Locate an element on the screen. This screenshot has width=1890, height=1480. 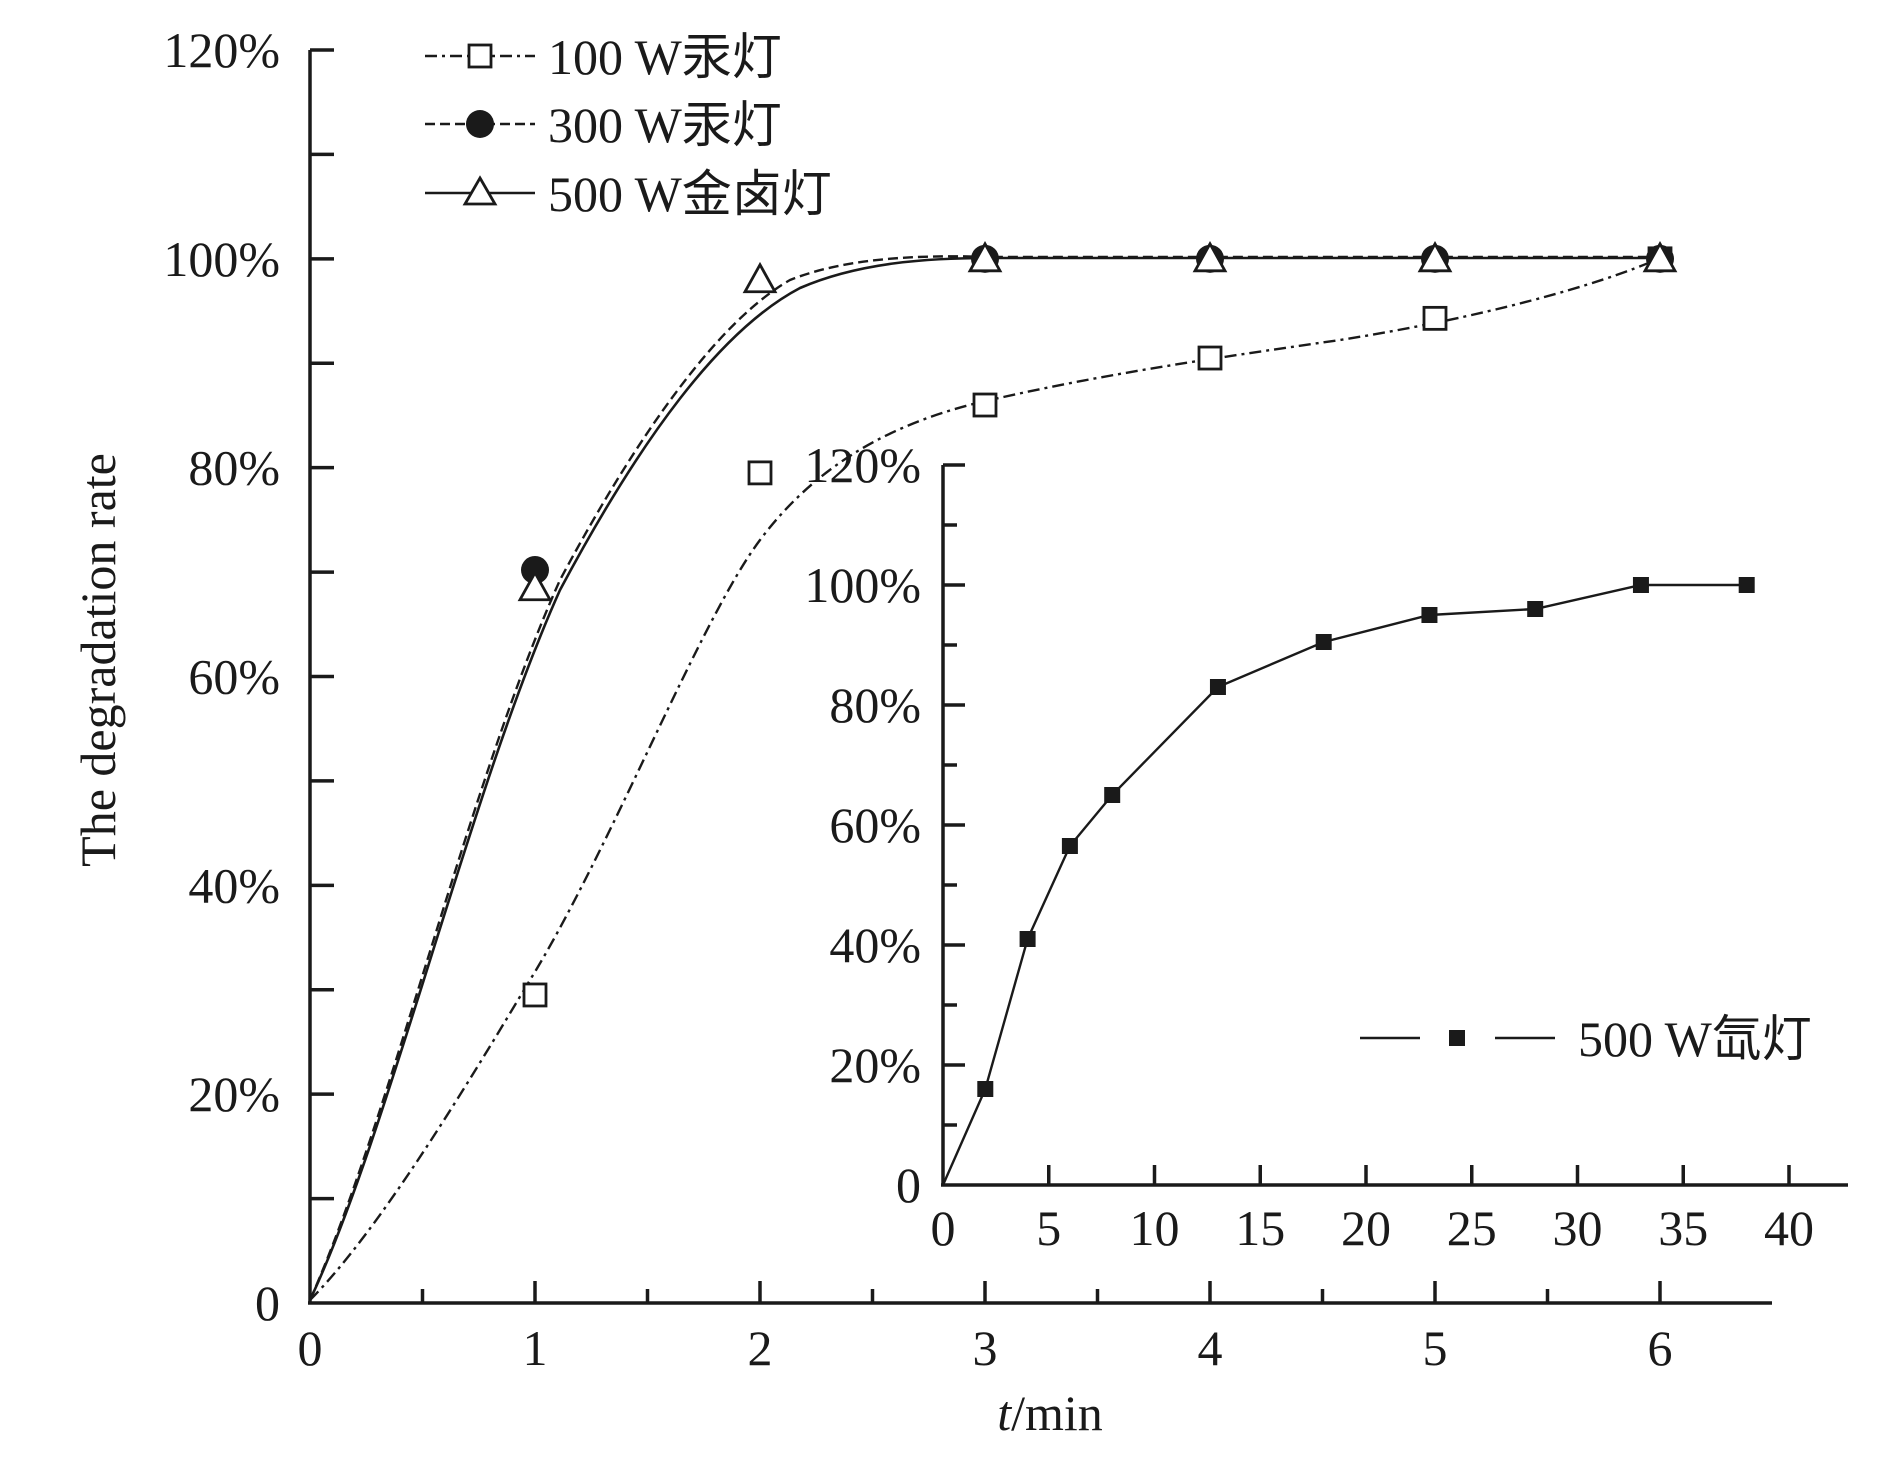
legend-marker-open-square is located at coordinates (480, 56).